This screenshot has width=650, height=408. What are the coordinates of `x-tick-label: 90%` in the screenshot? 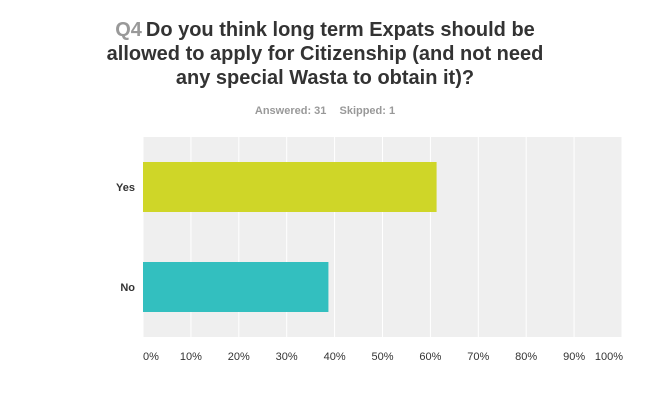 It's located at (574, 357).